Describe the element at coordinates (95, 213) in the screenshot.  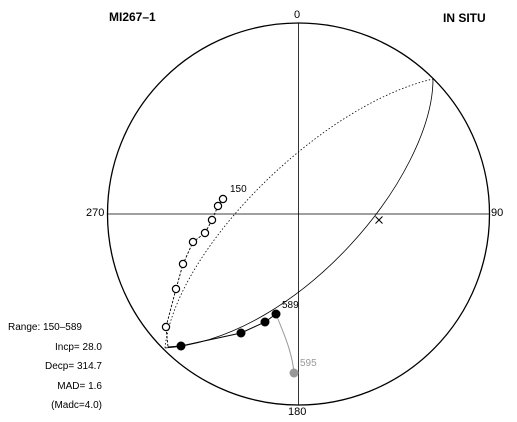
I see `compass-west-label: 270` at that location.